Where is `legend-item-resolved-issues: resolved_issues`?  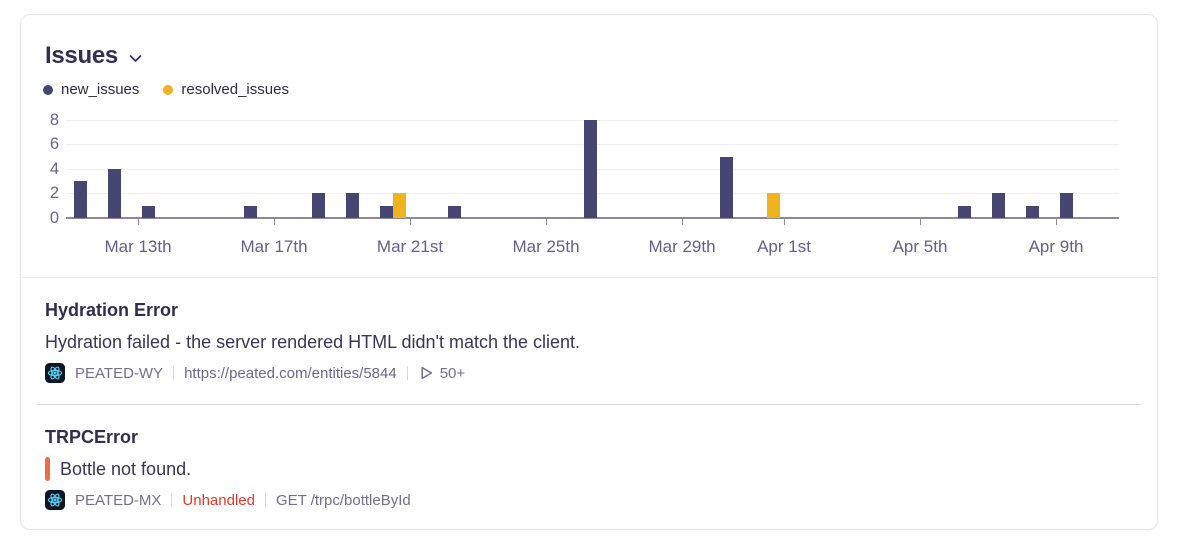 legend-item-resolved-issues: resolved_issues is located at coordinates (226, 89).